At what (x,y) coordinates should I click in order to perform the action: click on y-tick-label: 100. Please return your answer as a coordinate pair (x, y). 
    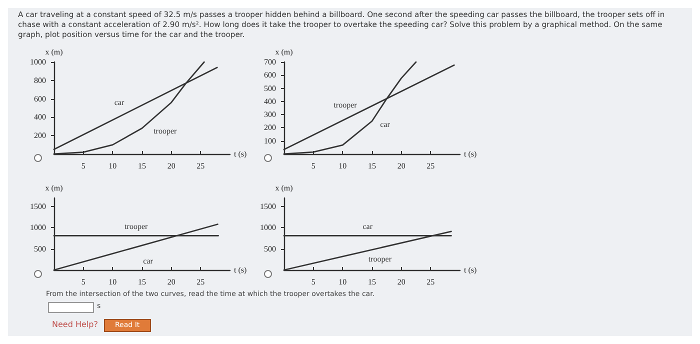
    Looking at the image, I should click on (270, 141).